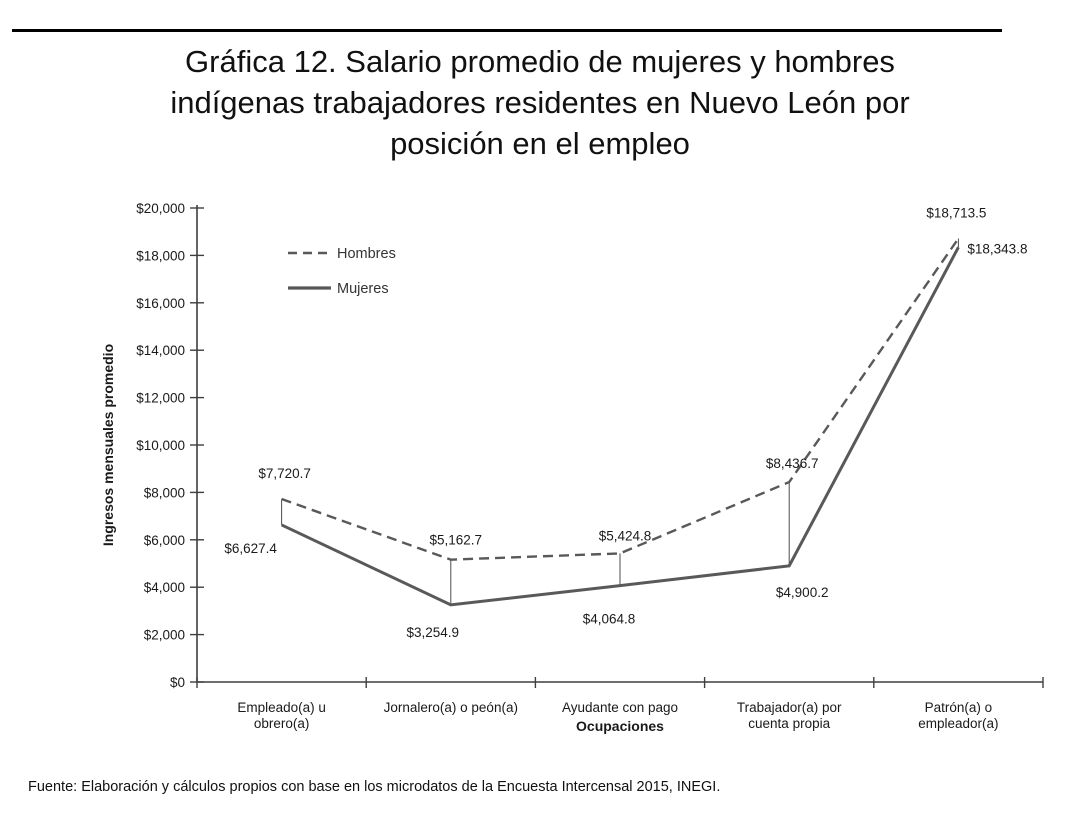 This screenshot has width=1080, height=825. What do you see at coordinates (366, 254) in the screenshot?
I see `legend-label-hombres: Hombres` at bounding box center [366, 254].